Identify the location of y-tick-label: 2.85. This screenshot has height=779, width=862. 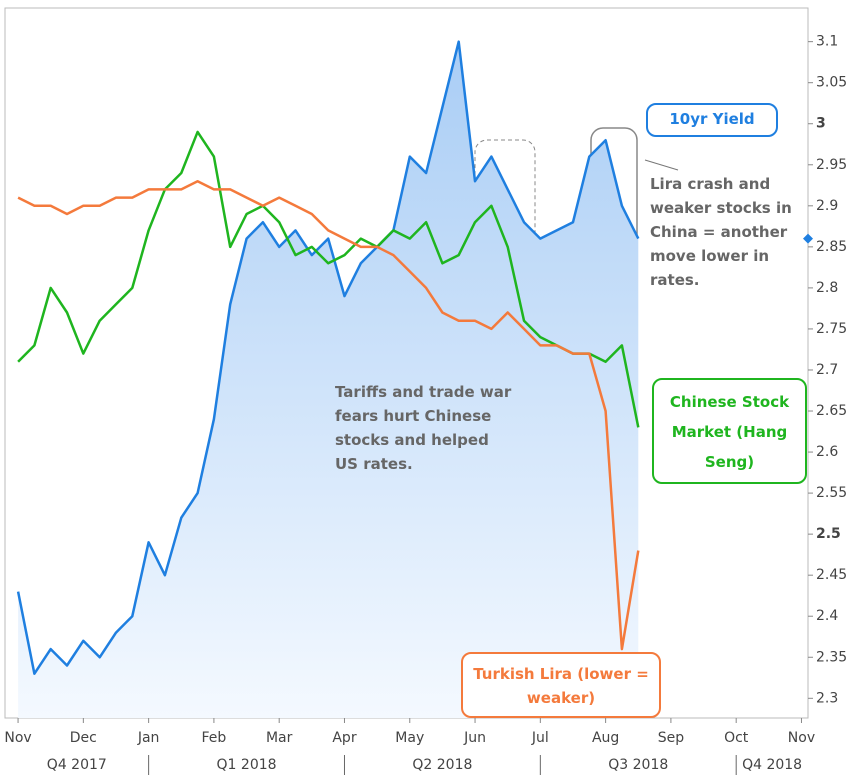
(831, 247).